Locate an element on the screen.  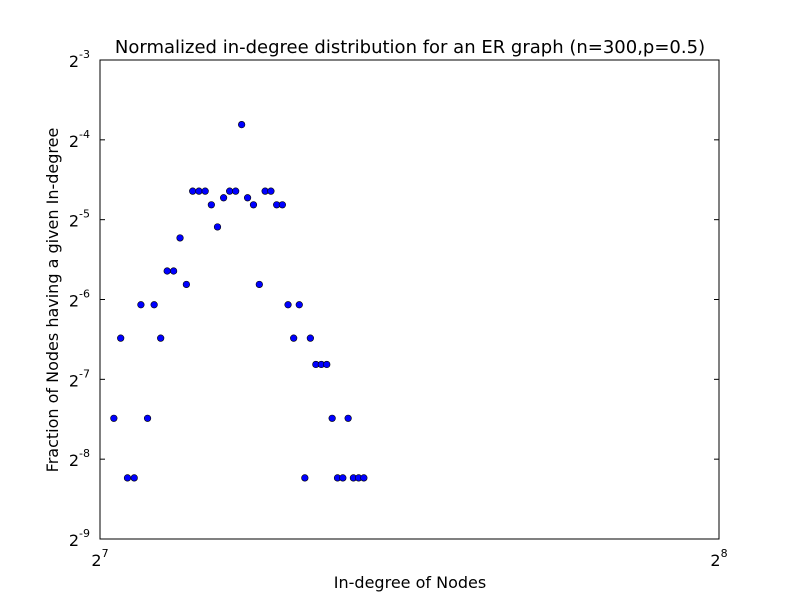
x-tick-label: 27 is located at coordinates (99, 558).